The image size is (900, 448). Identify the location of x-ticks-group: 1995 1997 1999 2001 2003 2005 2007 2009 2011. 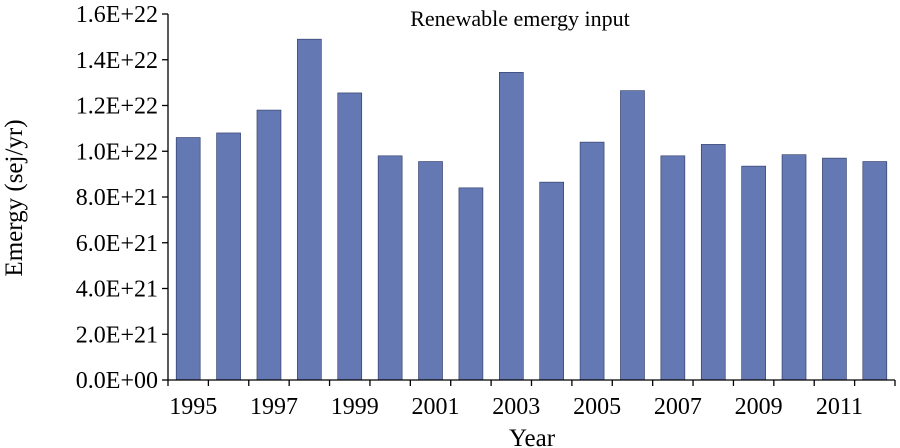
(531, 400).